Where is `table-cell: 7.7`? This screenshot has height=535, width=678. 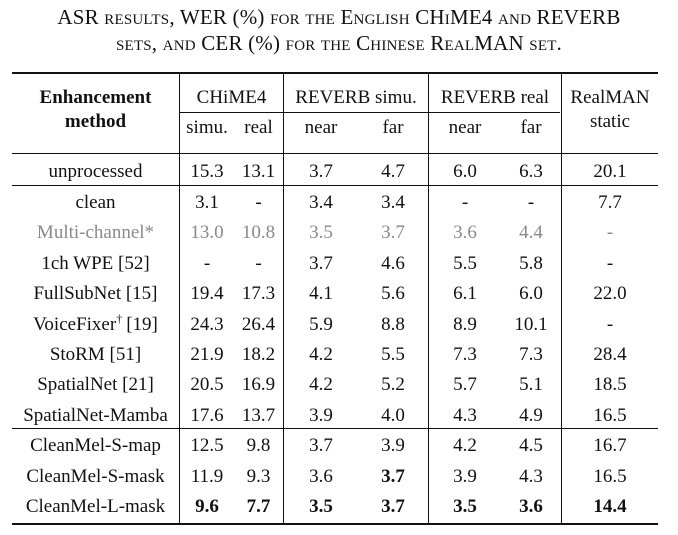
table-cell: 7.7 is located at coordinates (258, 506).